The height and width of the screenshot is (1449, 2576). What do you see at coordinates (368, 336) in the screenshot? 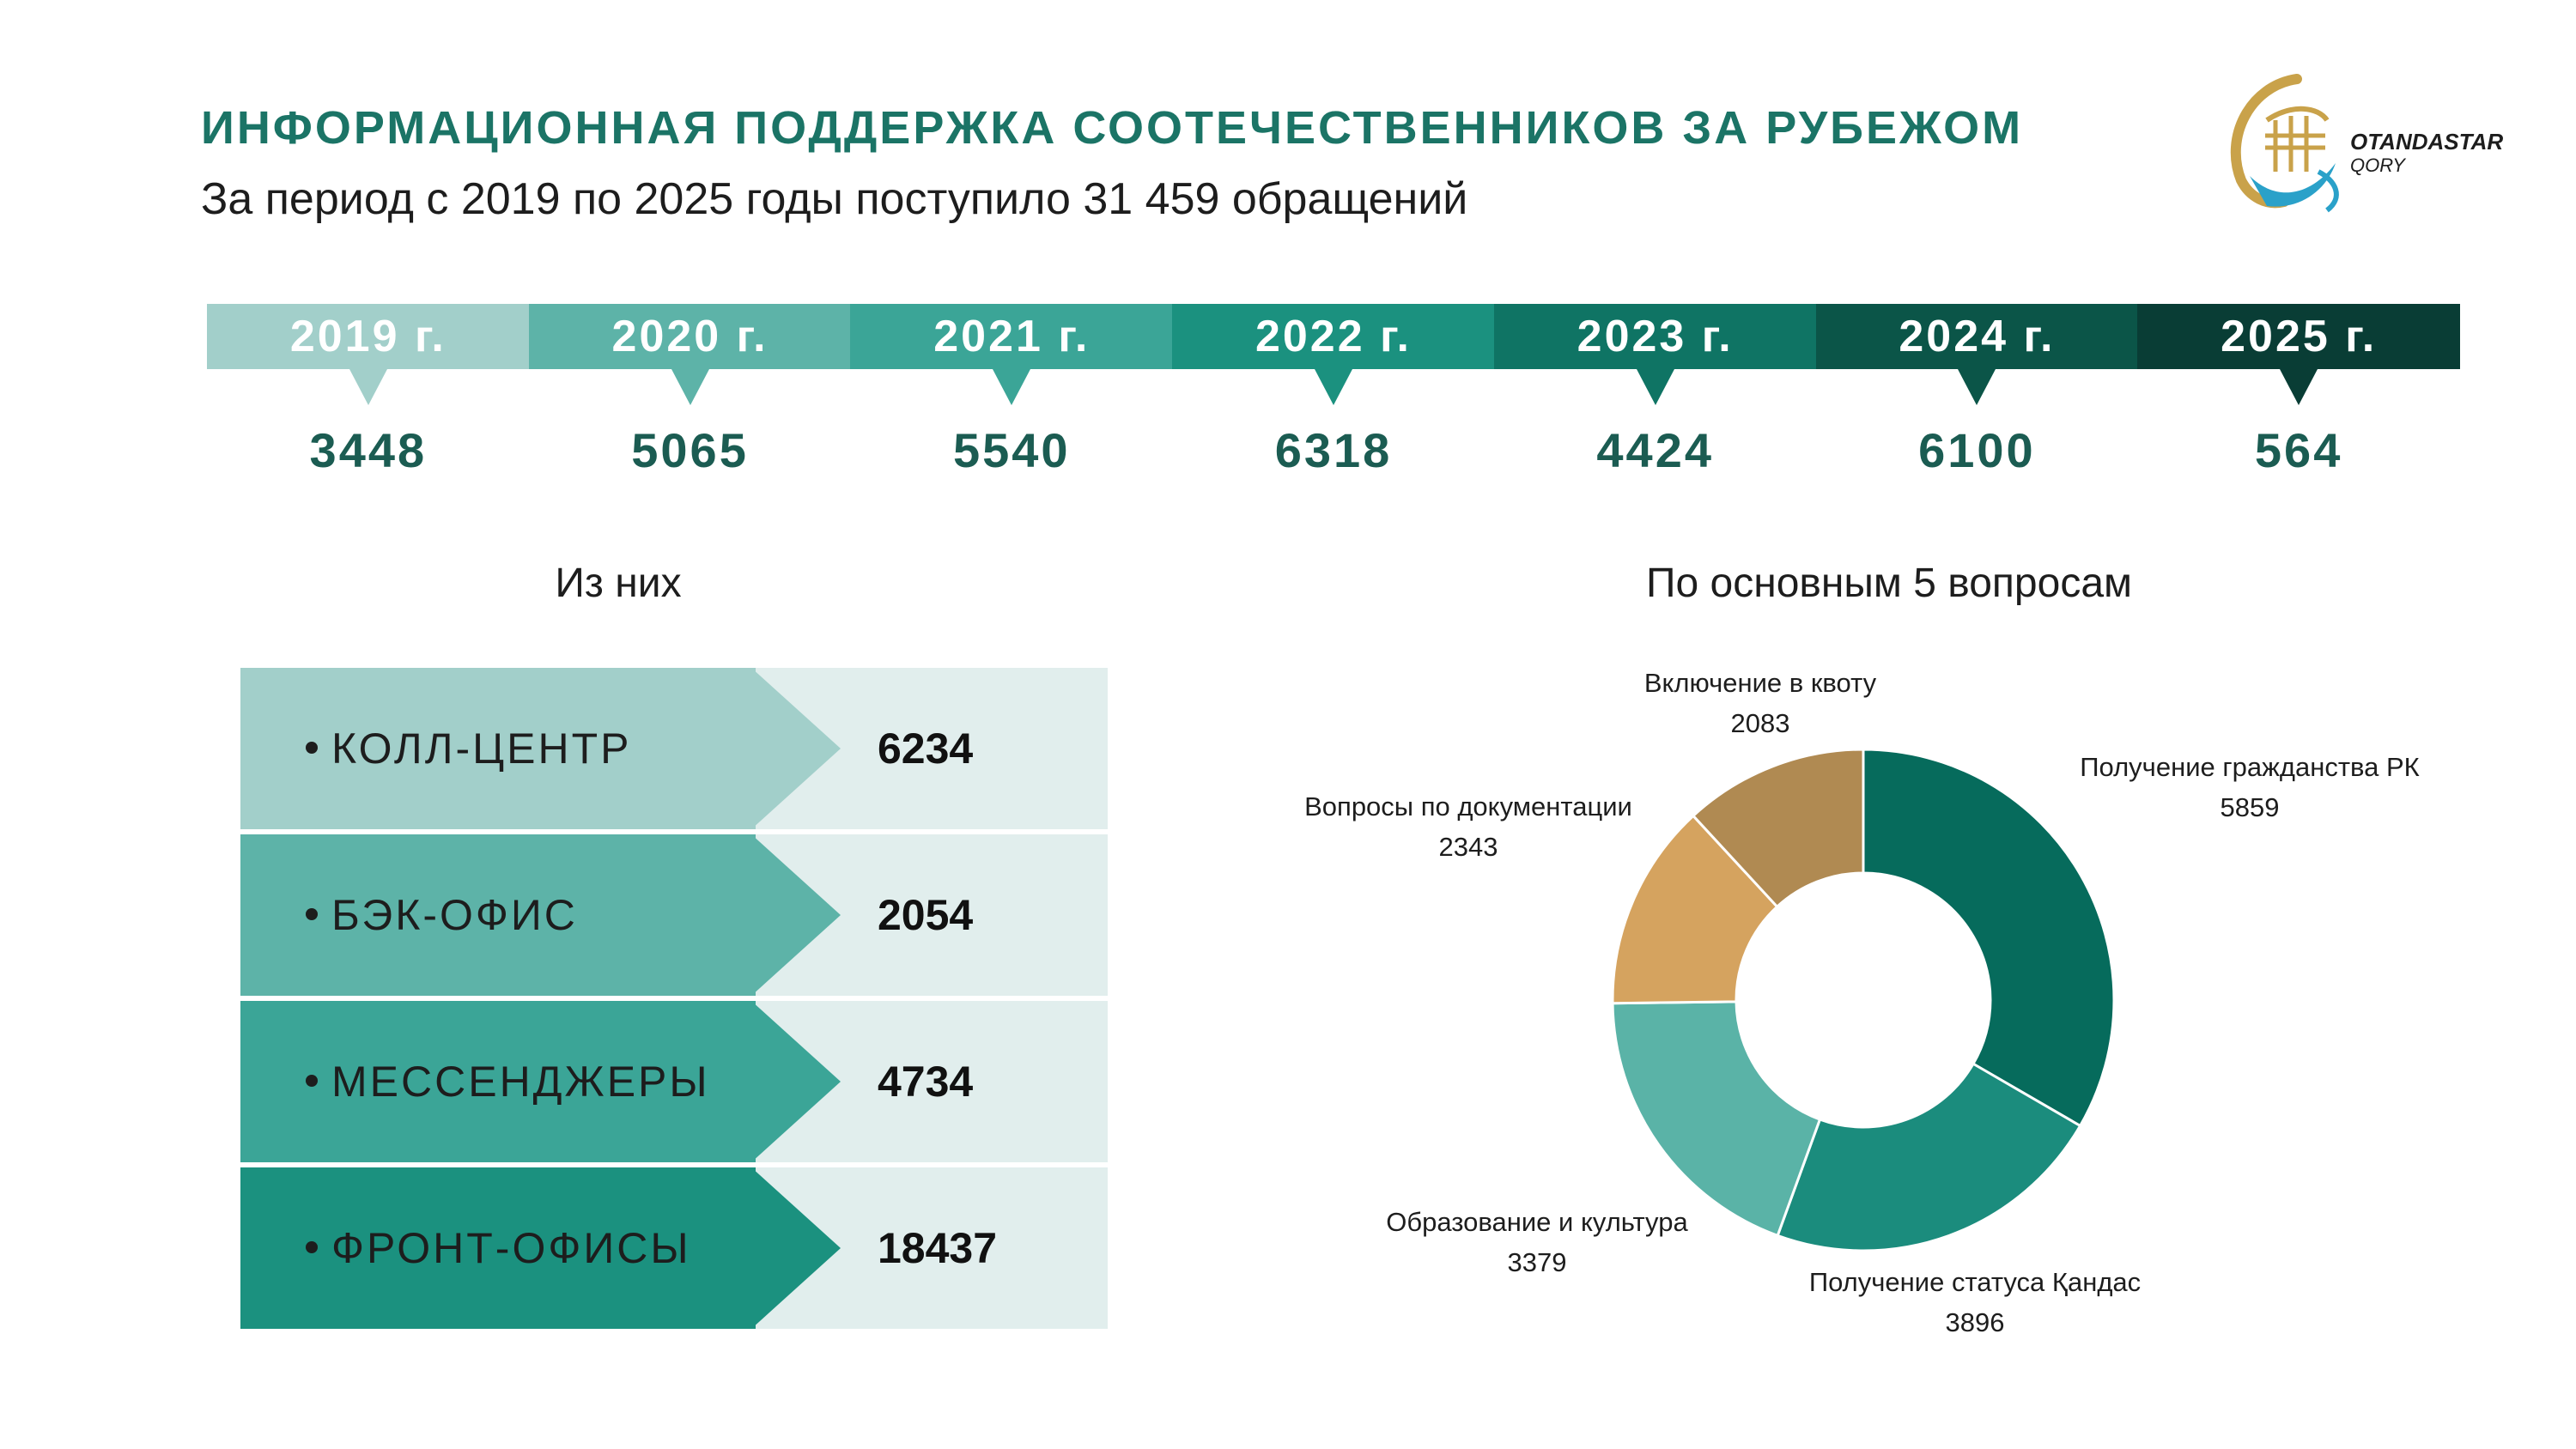
I see `year-label: 2019 г.` at bounding box center [368, 336].